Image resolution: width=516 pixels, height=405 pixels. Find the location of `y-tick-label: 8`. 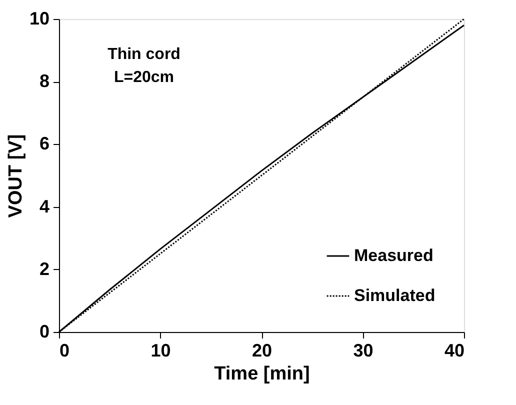

y-tick-label: 8 is located at coordinates (44, 81).